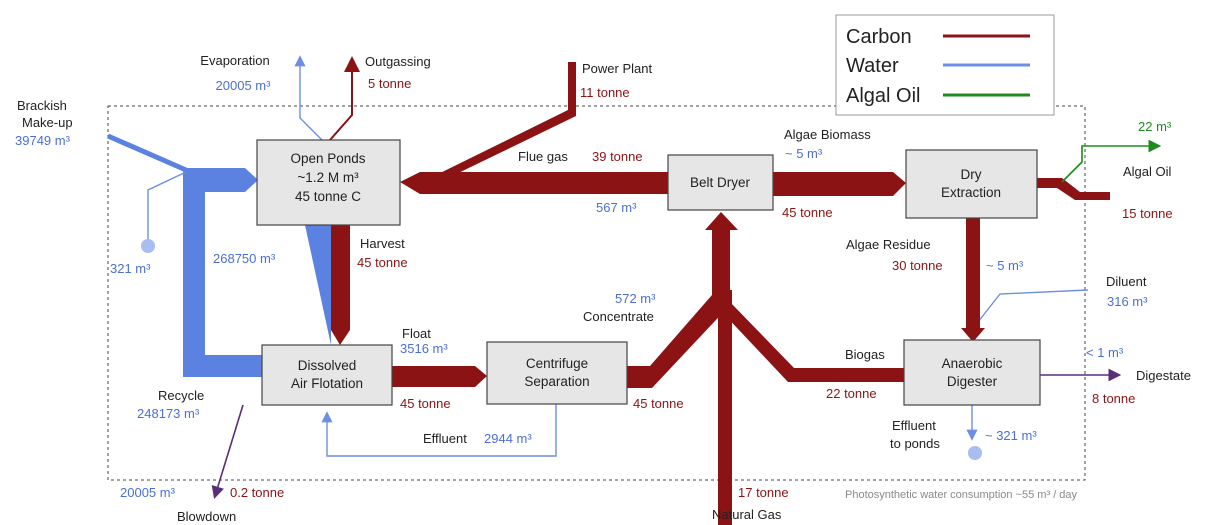 This screenshot has width=1222, height=525. Describe the element at coordinates (257, 492) in the screenshot. I see `flow-label: 0.2 tonne` at that location.